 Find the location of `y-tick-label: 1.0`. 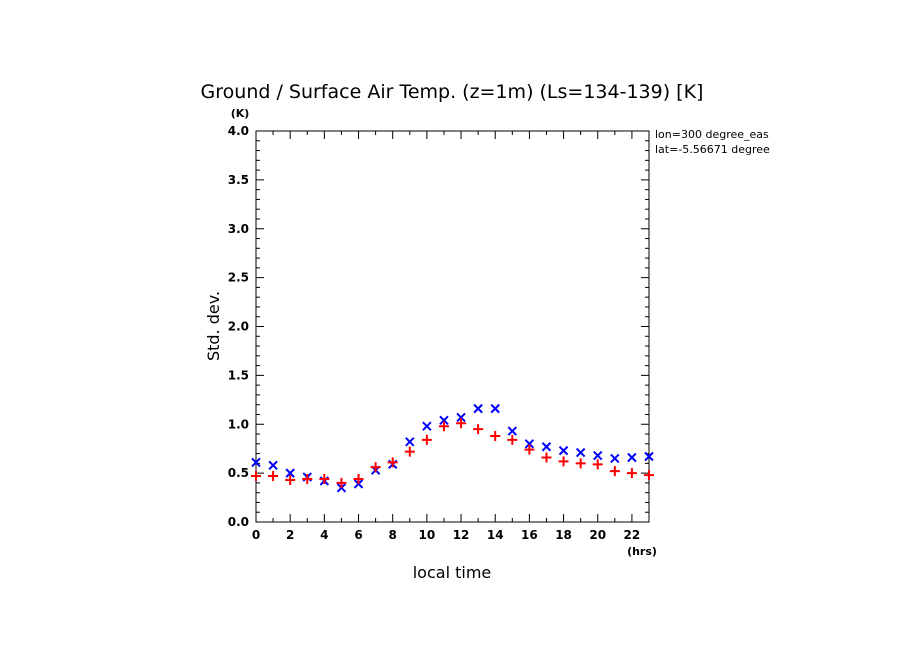

y-tick-label: 1.0 is located at coordinates (238, 424).